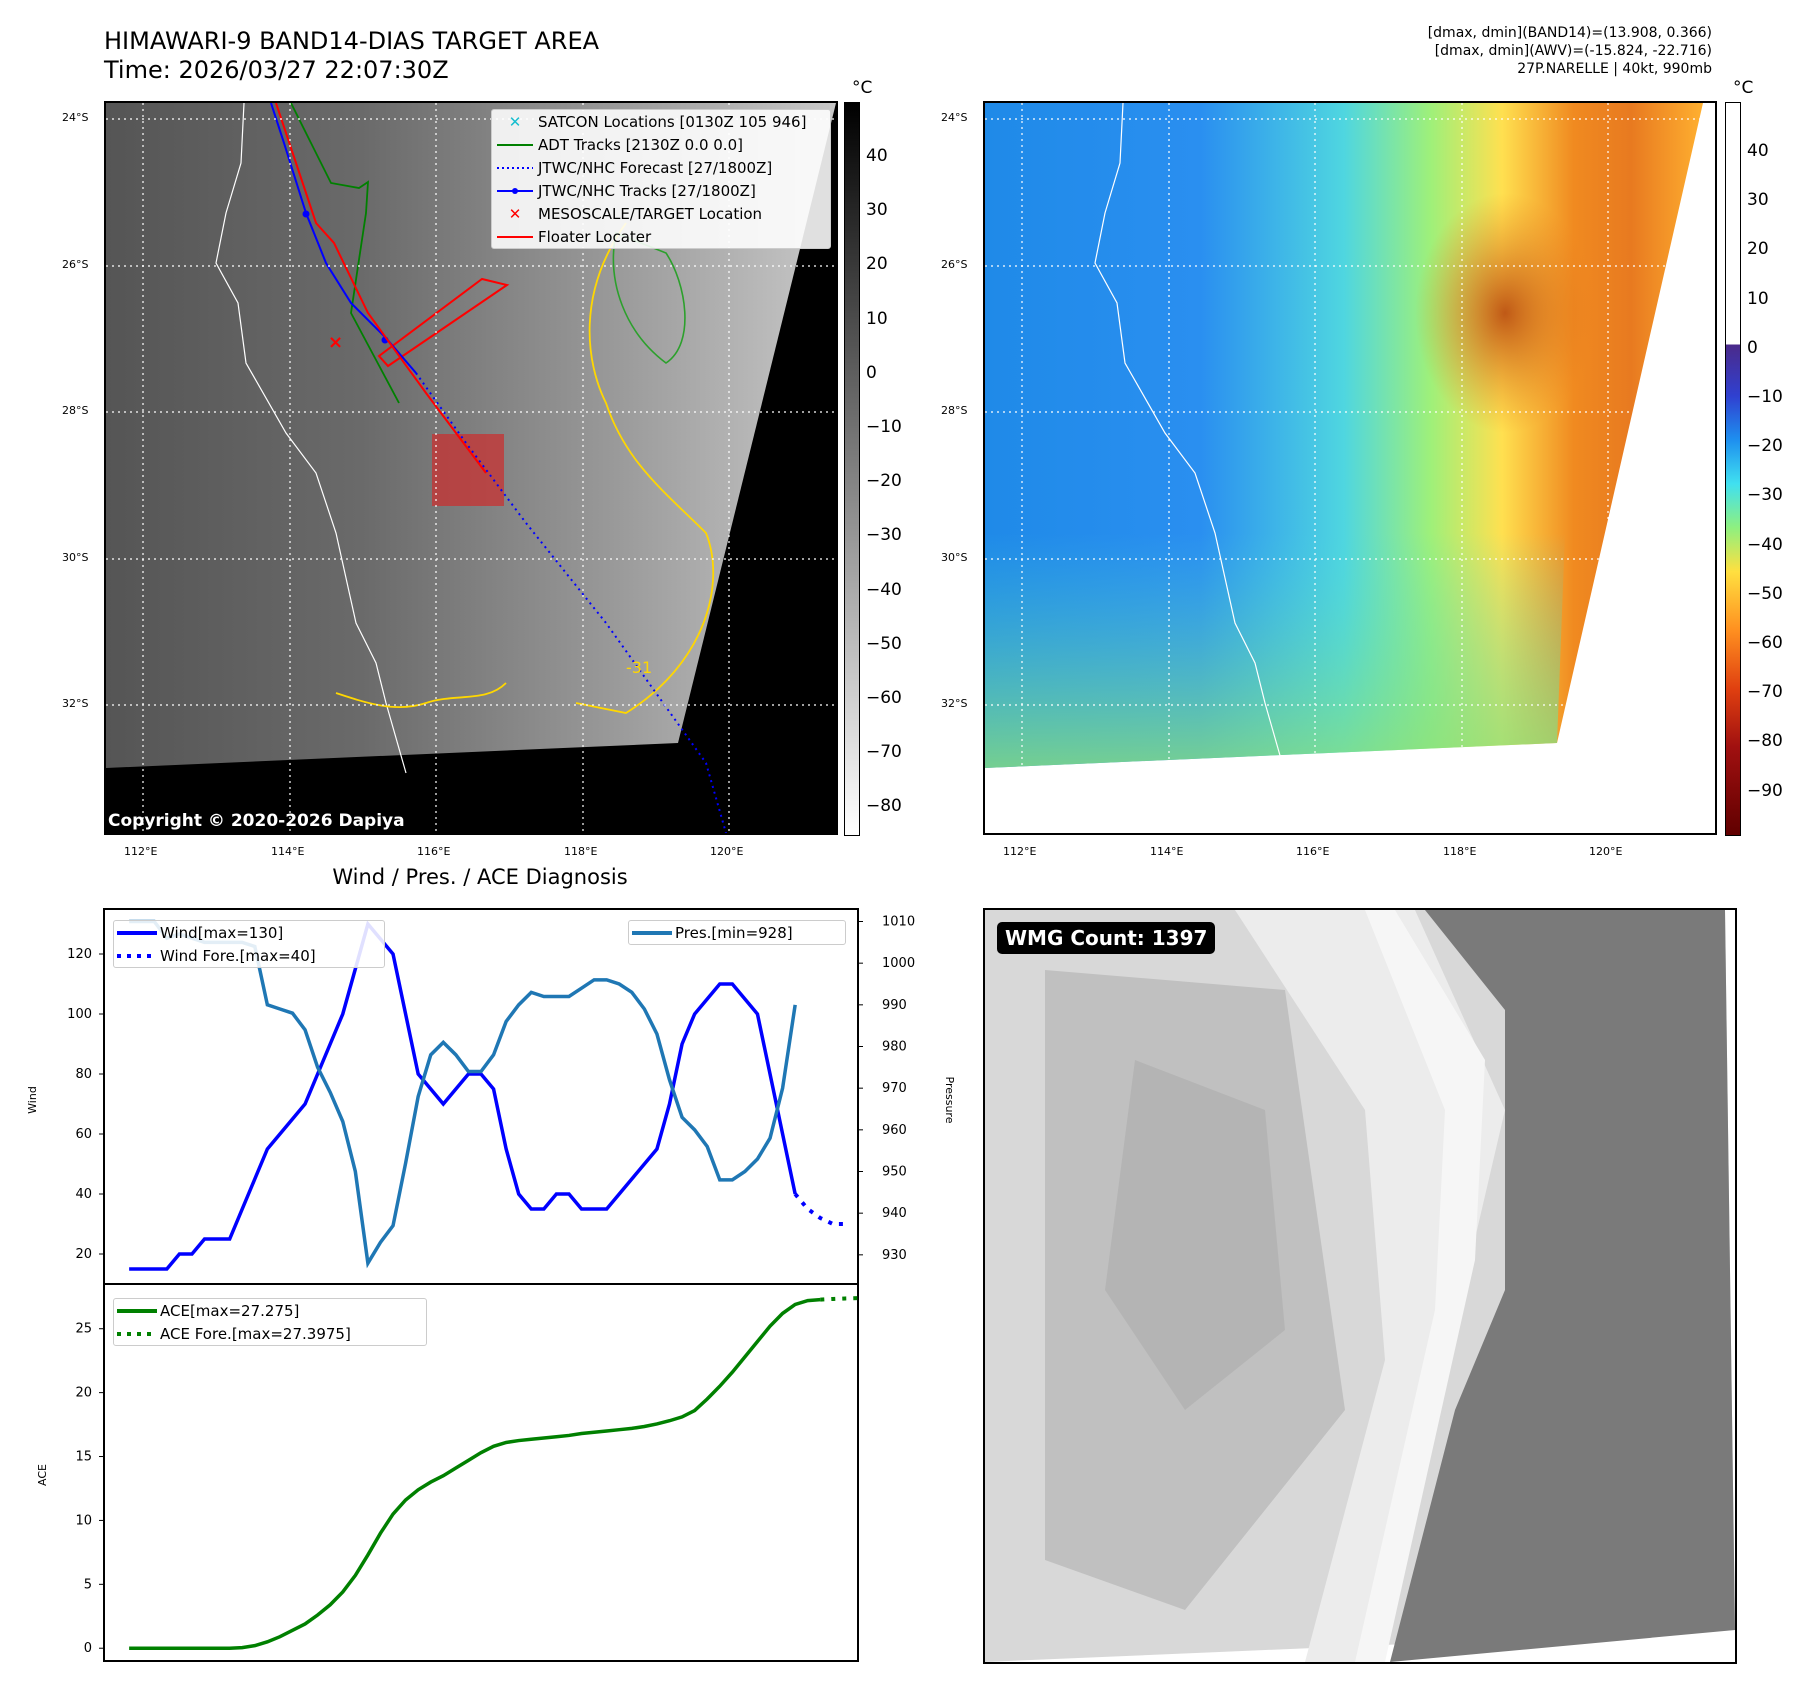 Image resolution: width=1797 pixels, height=1690 pixels. Describe the element at coordinates (1758, 249) in the screenshot. I see `awv-colorbar-tick: 20` at that location.